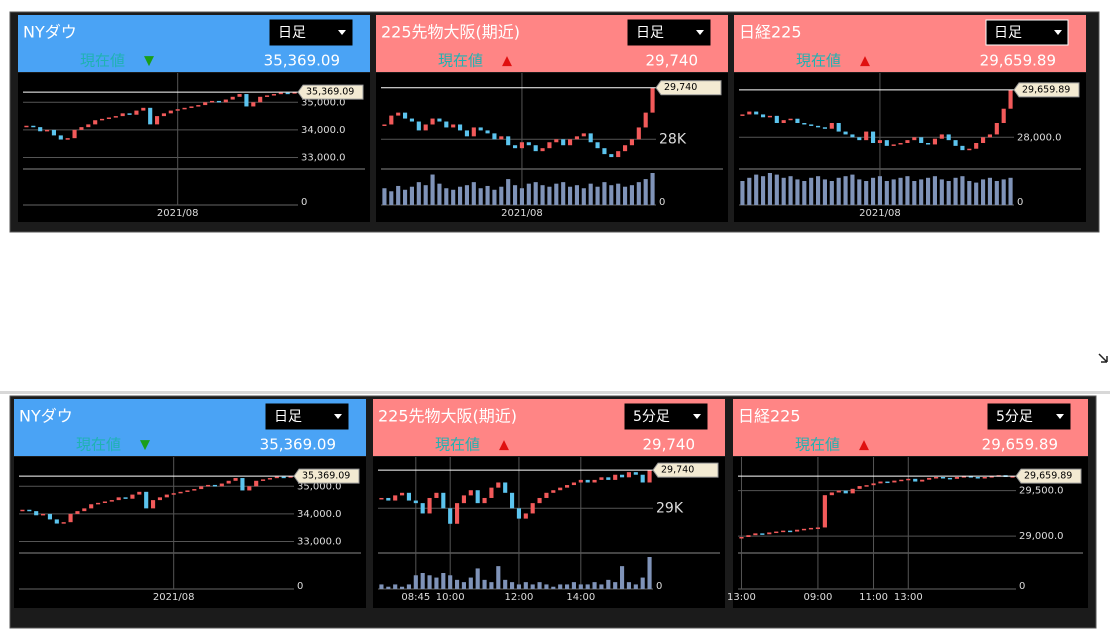  Describe the element at coordinates (818, 597) in the screenshot. I see `x-tick-label: 09:00` at that location.